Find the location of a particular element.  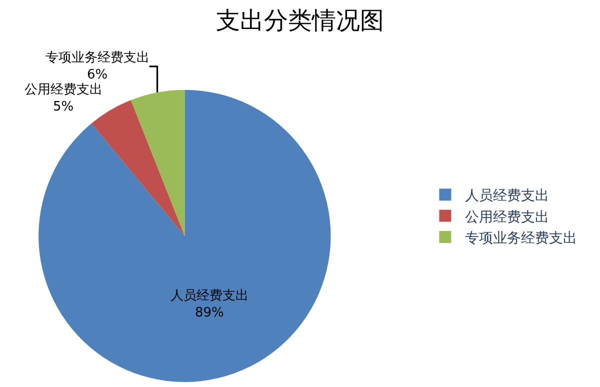

legend-label: 人员经费支出 is located at coordinates (507, 196).